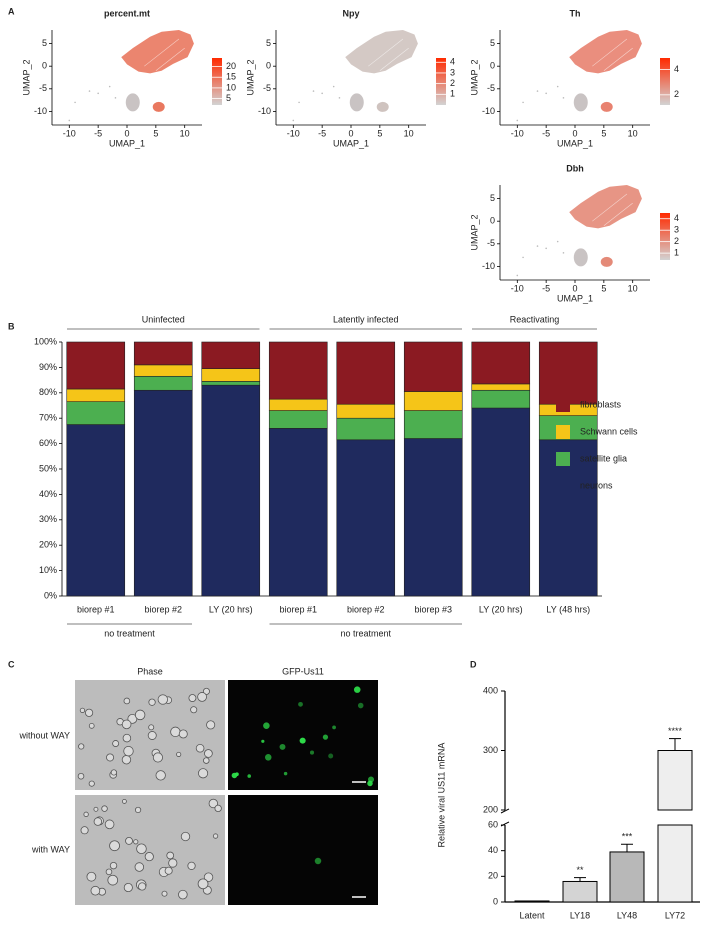 This screenshot has width=709, height=934. What do you see at coordinates (48, 519) in the screenshot?
I see `y-tick-label: 30%` at bounding box center [48, 519].